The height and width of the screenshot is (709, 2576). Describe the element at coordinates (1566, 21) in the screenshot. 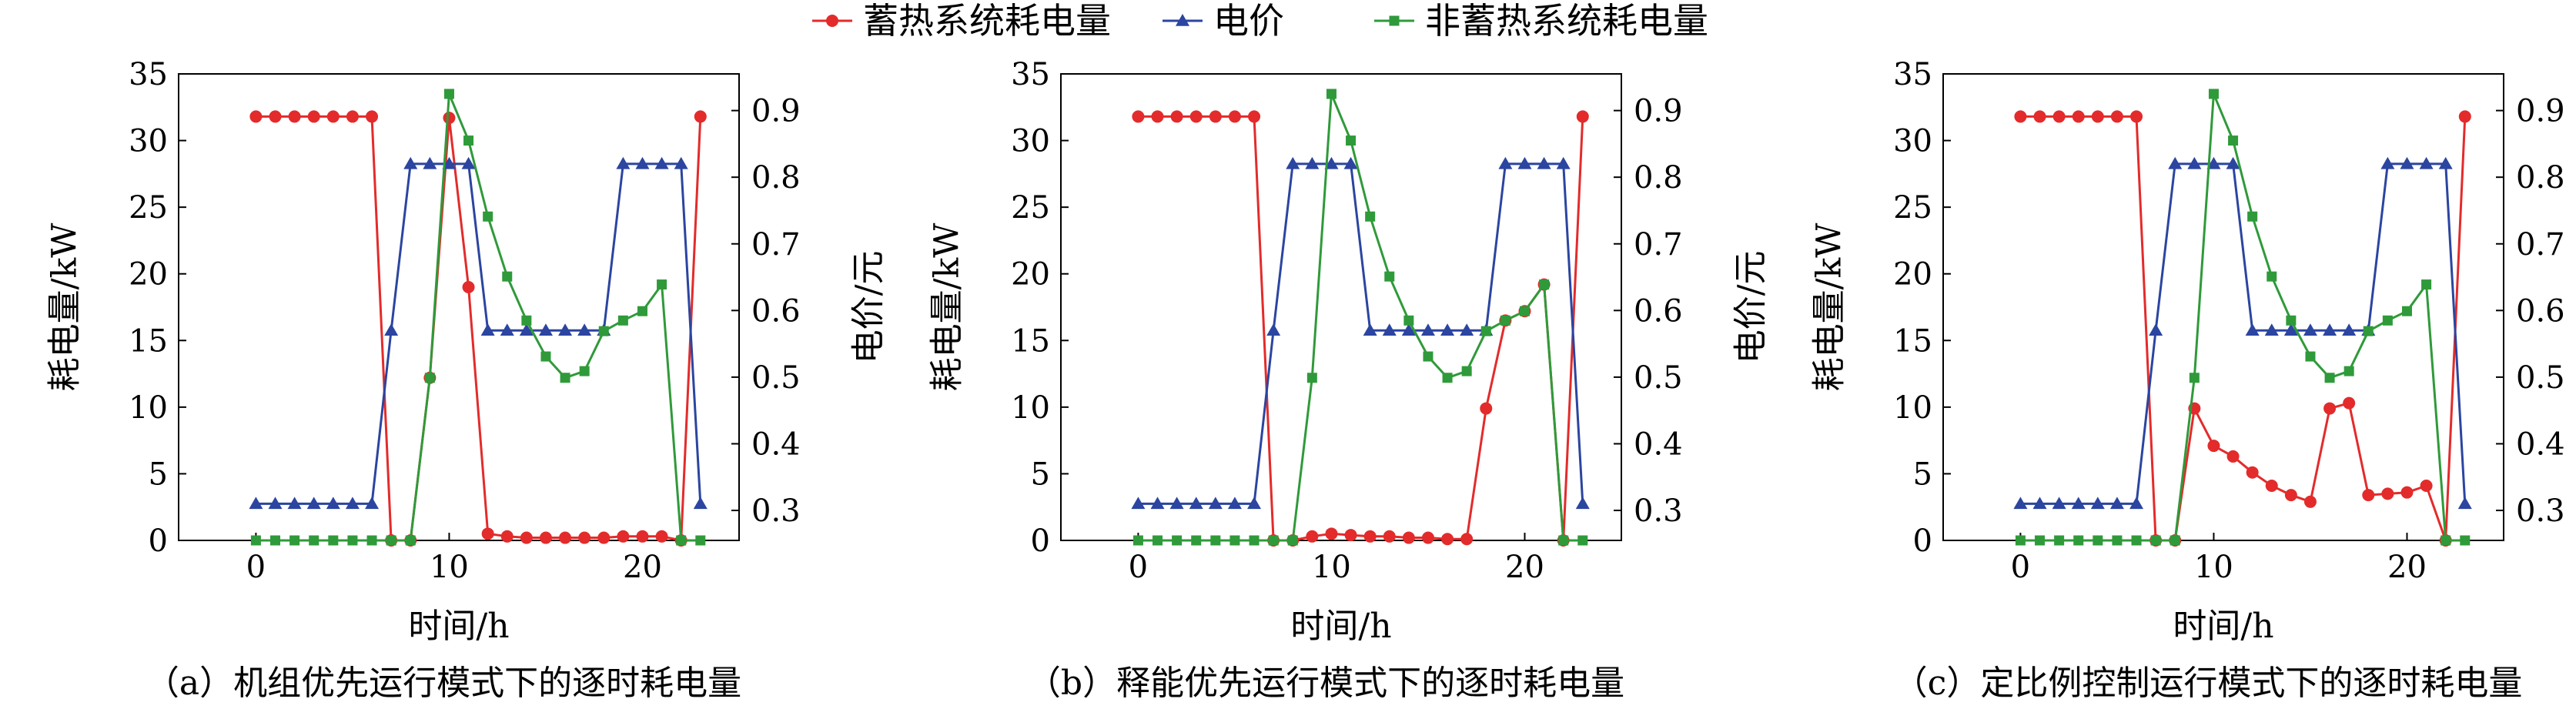

I see `legend-label: 非蓄热系统耗电量` at that location.